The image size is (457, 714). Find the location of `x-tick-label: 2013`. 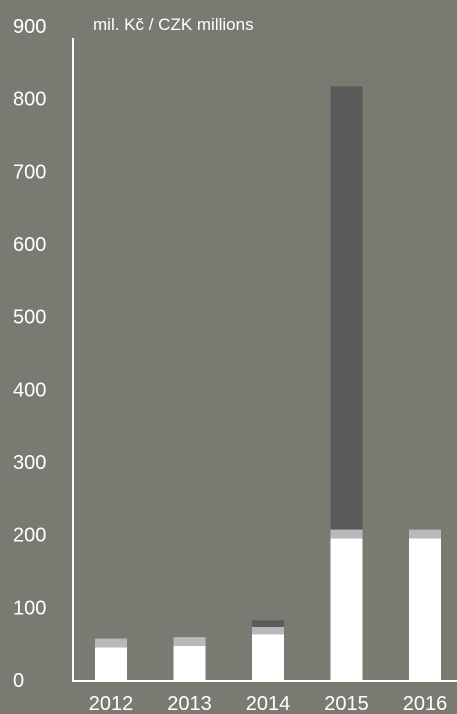

x-tick-label: 2013 is located at coordinates (189, 703).